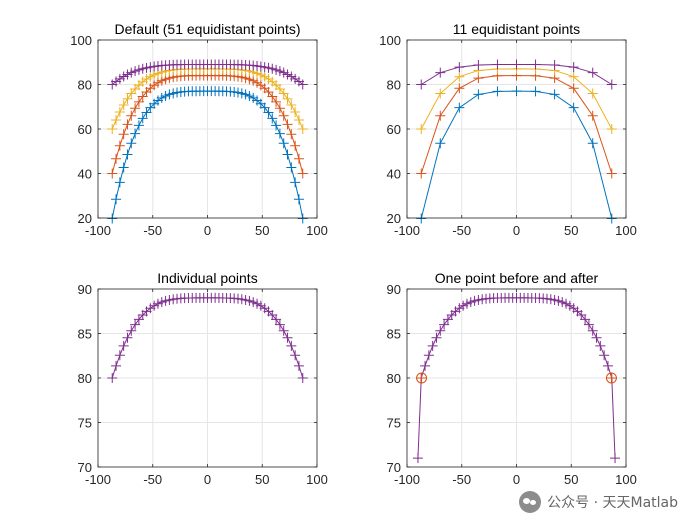 Image resolution: width=700 pixels, height=525 pixels. Describe the element at coordinates (517, 278) in the screenshot. I see `subplot-title: One point before and after` at that location.